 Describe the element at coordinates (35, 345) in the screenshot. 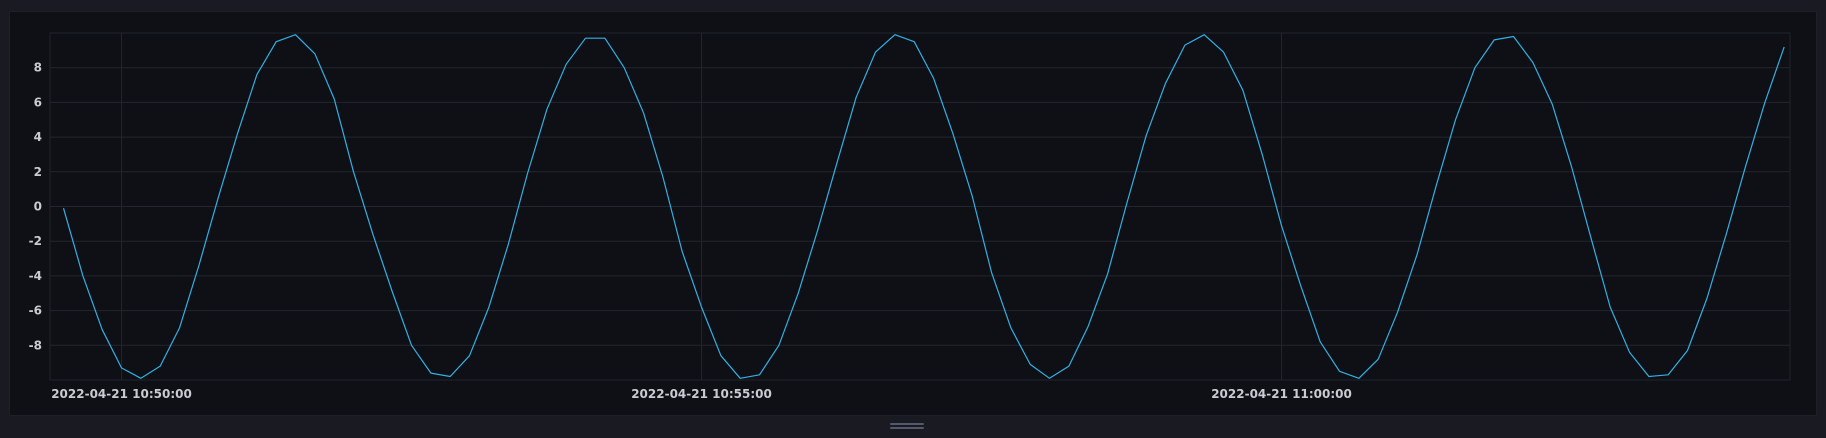

I see `y-tick-label: -8` at that location.